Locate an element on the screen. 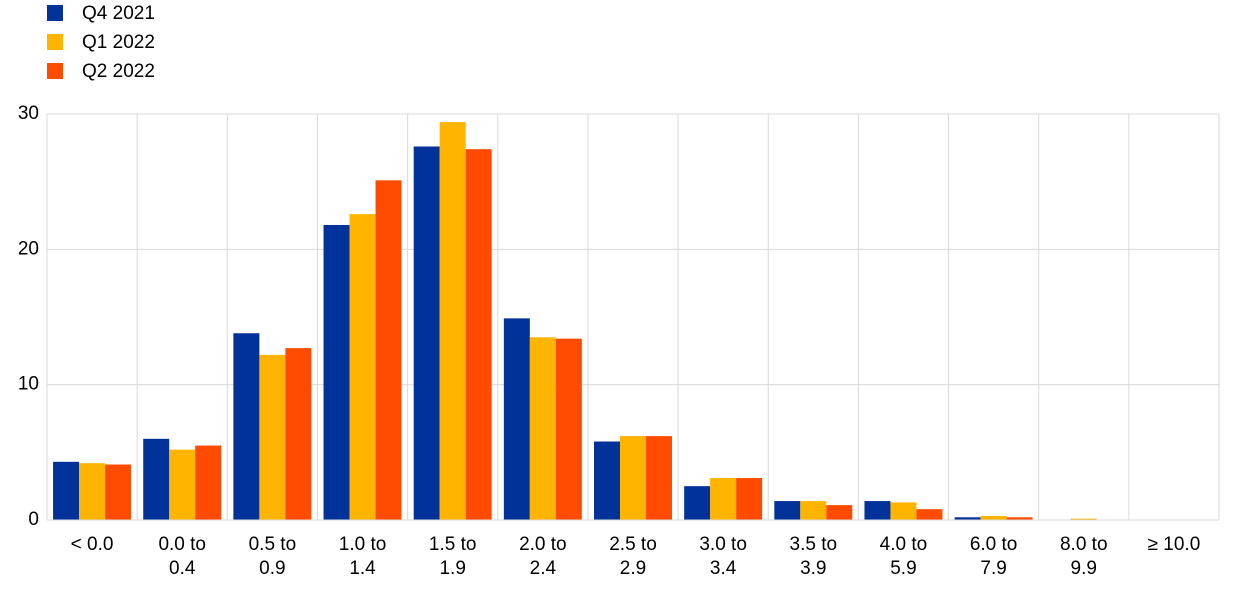 Image resolution: width=1240 pixels, height=590 pixels. x-tick-label: 8.0 to 9.9 is located at coordinates (1083, 556).